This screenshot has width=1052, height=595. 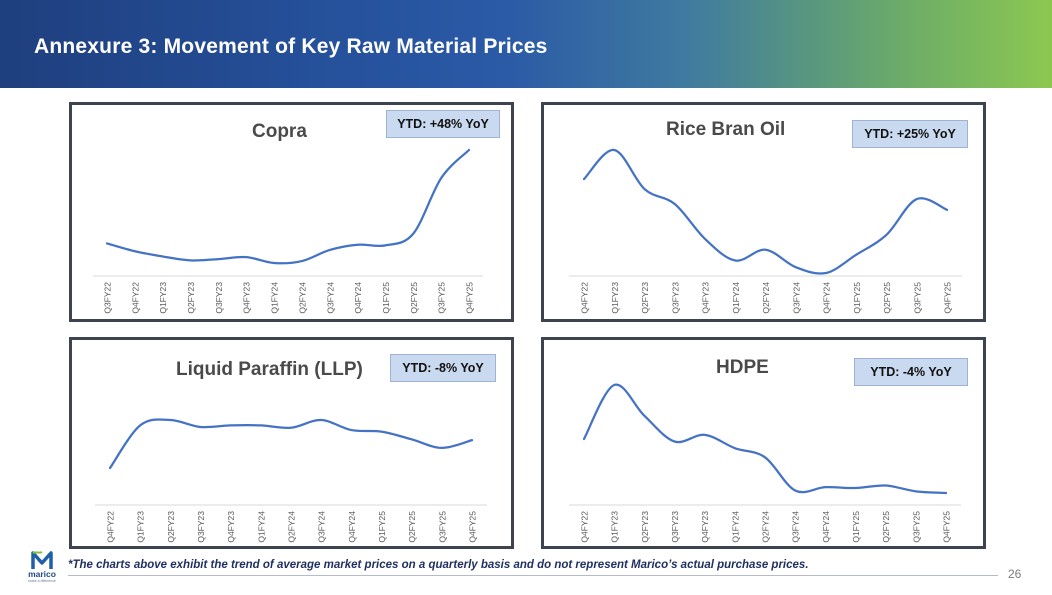 I want to click on footer-divider, so click(x=533, y=575).